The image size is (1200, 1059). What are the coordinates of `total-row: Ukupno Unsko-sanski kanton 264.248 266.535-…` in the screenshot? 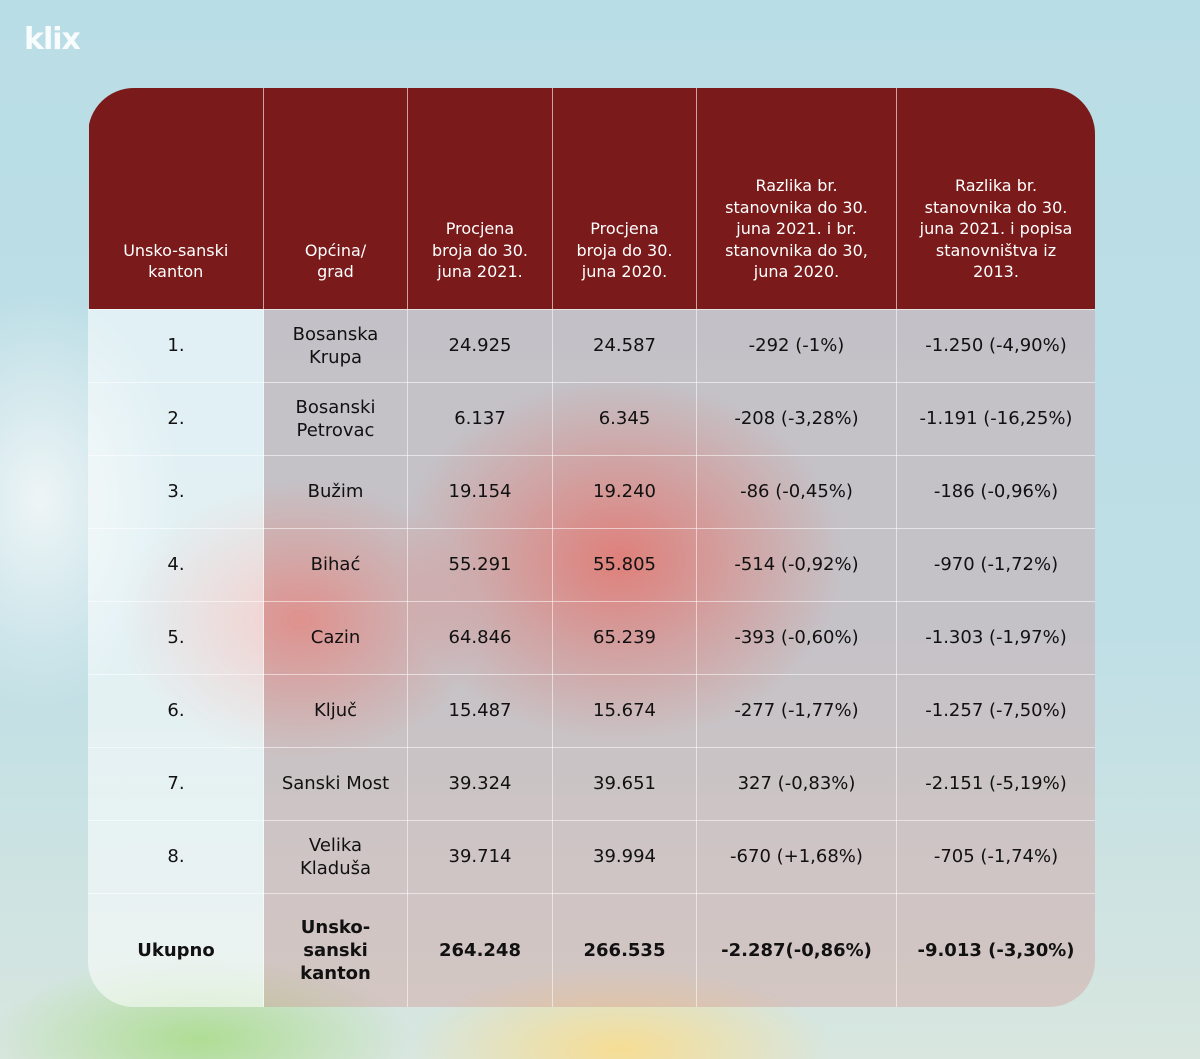 It's located at (591, 949).